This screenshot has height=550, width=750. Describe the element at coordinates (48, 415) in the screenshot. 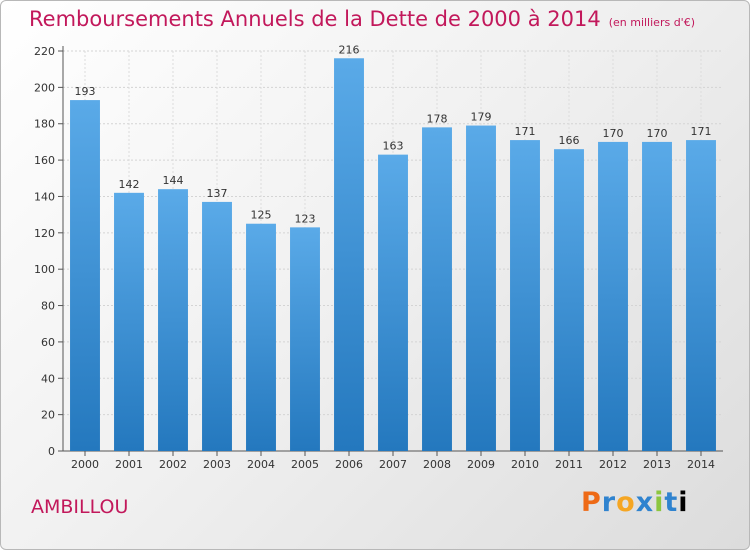

I see `y-tick-label: 20` at that location.